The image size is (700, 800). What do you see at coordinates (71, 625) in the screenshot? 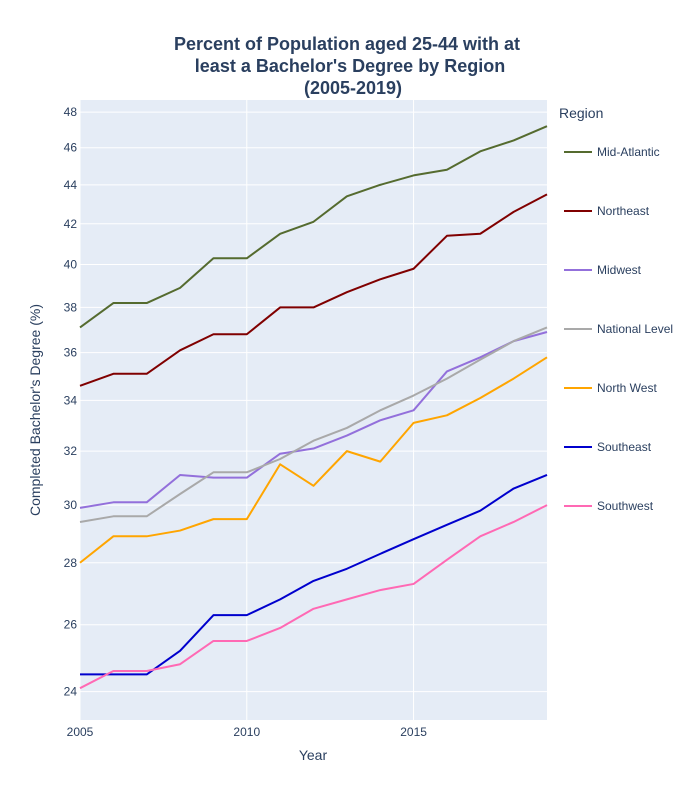
I see `y-tick-label: 26` at bounding box center [71, 625].